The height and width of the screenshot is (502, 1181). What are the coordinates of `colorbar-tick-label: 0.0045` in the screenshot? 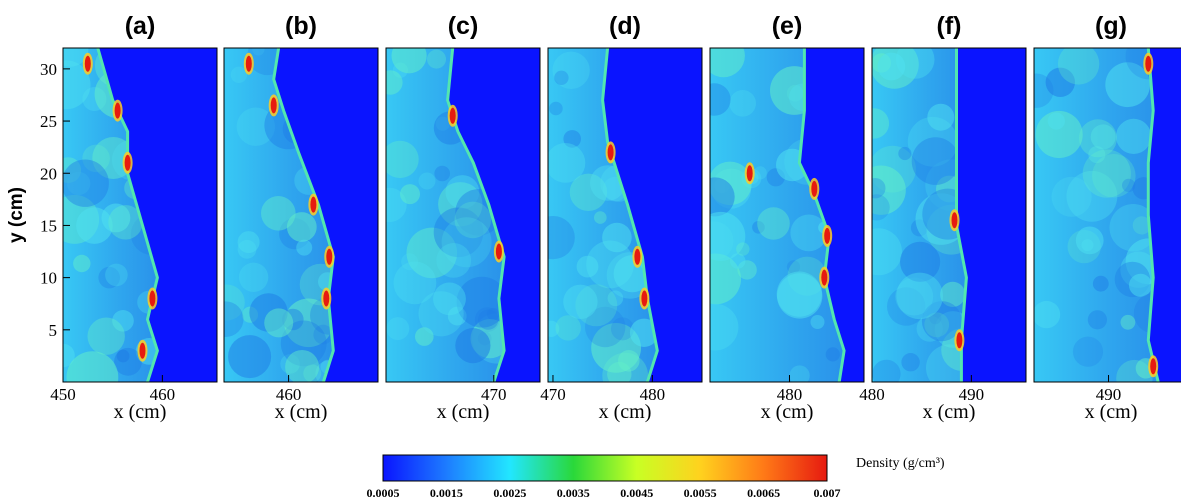 It's located at (636, 493).